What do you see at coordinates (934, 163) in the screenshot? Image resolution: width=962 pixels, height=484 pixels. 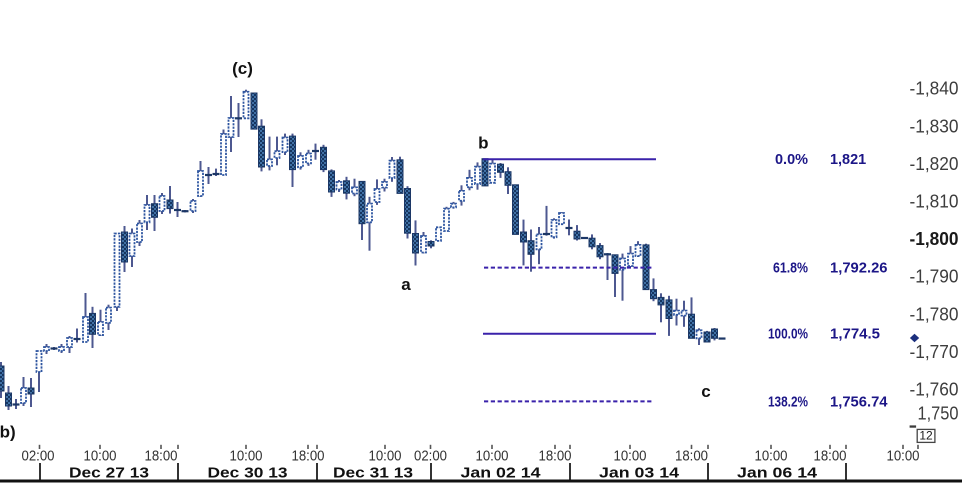 I see `svg-text: -1,820` at bounding box center [934, 163].